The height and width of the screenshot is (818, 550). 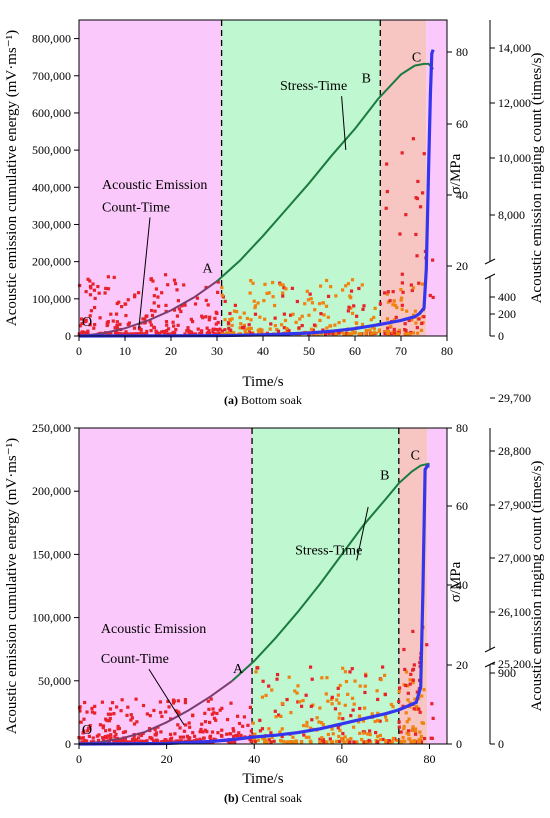 I want to click on stress-tick-label: 20, so click(x=462, y=266).